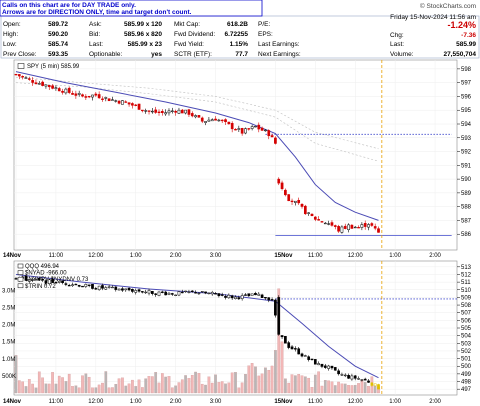 This screenshot has width=480, height=406. What do you see at coordinates (466, 97) in the screenshot?
I see `spy-ytick-label: 596` at bounding box center [466, 97].